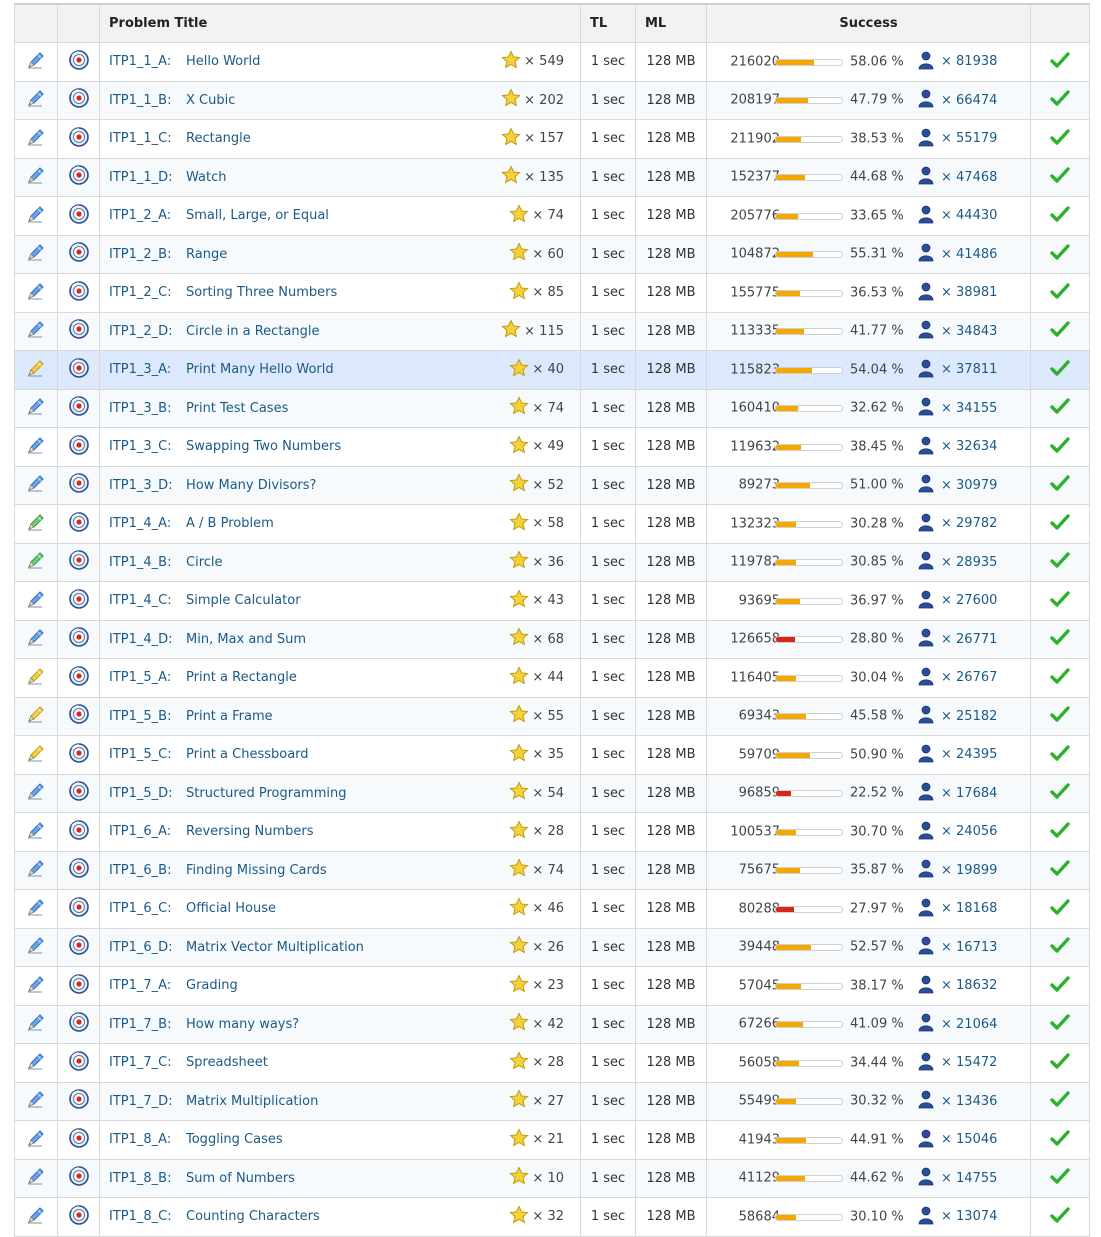  What do you see at coordinates (969, 524) in the screenshot?
I see `solved-users-count: × 29782` at bounding box center [969, 524].